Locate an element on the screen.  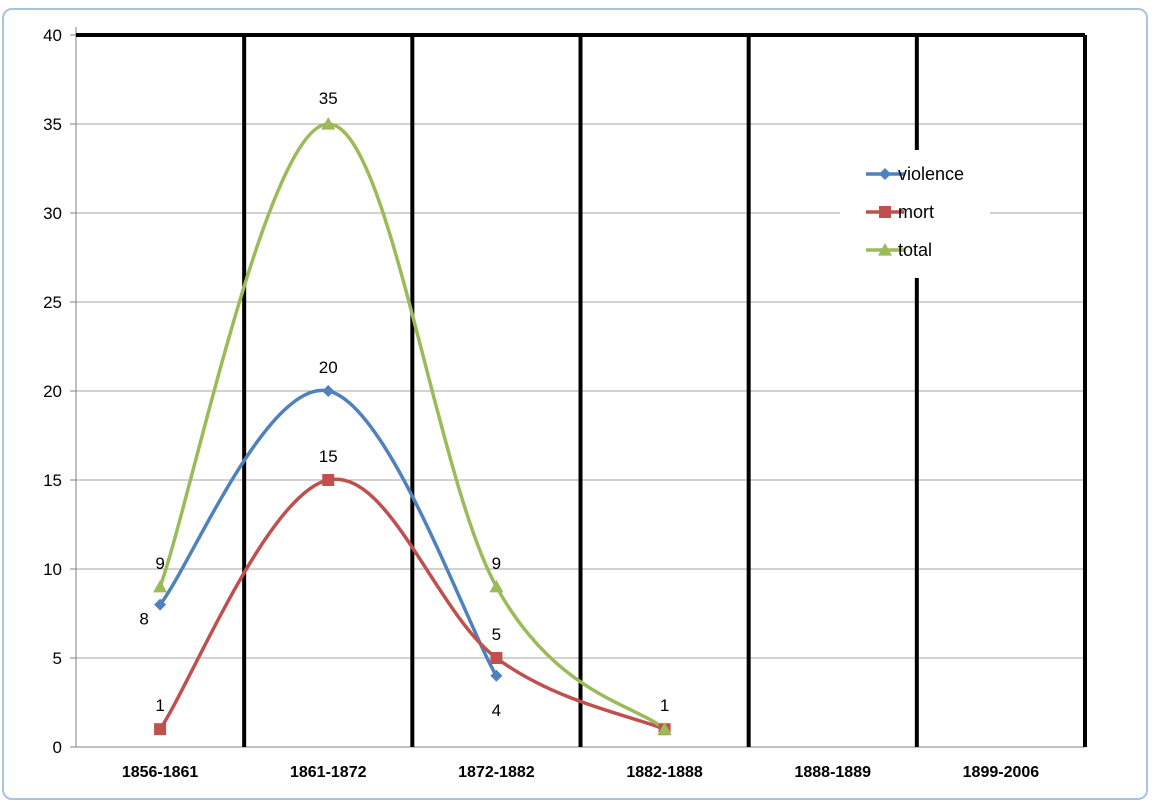
y-tick-label-30: 30 is located at coordinates (52, 213).